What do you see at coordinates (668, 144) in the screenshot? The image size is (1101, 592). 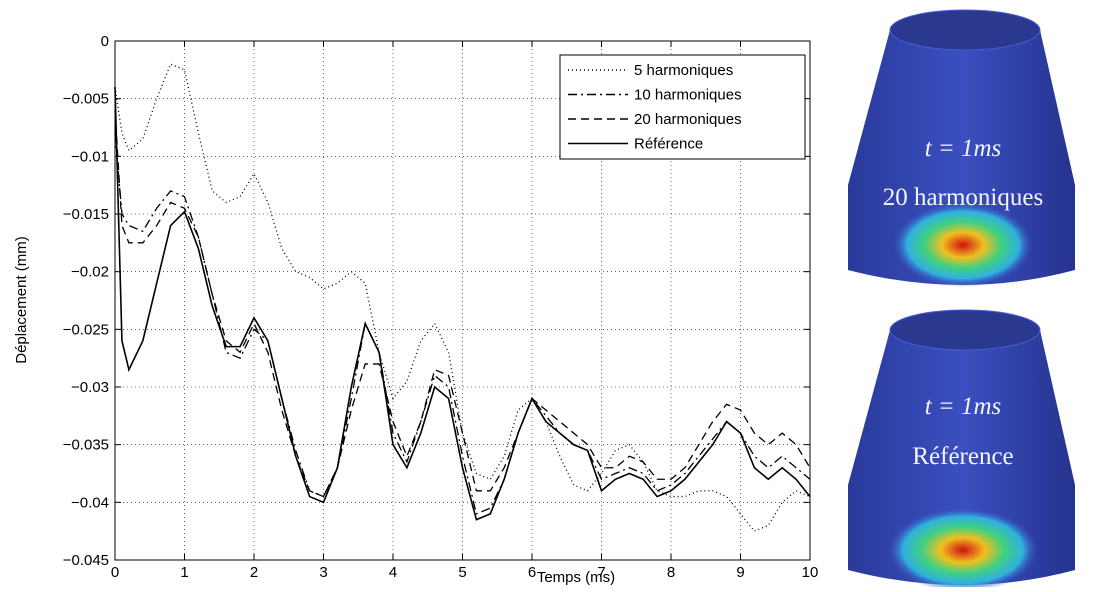 I see `legend-label: Référence` at bounding box center [668, 144].